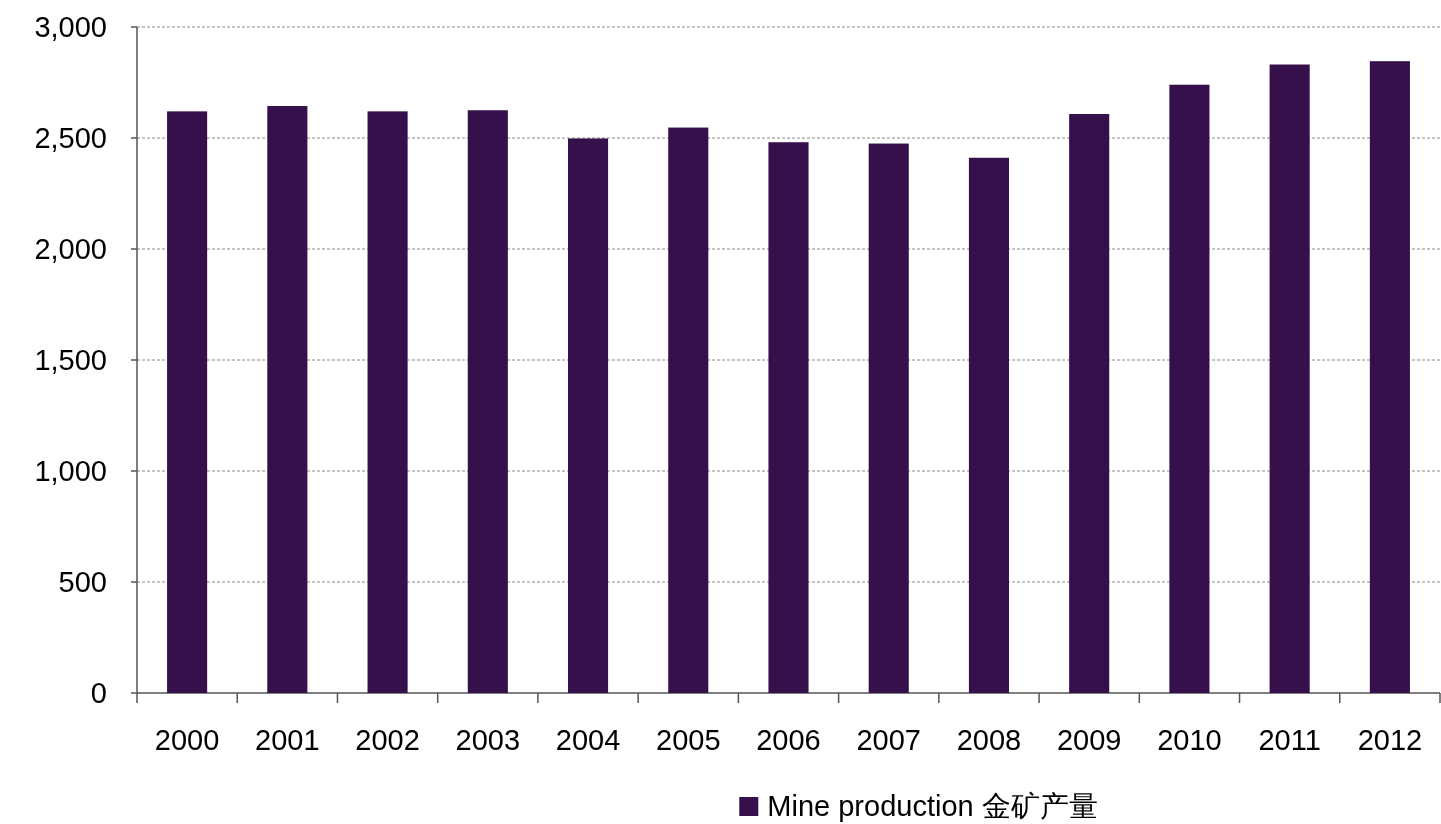 Image resolution: width=1441 pixels, height=824 pixels. I want to click on x-tick-label: 2008, so click(989, 740).